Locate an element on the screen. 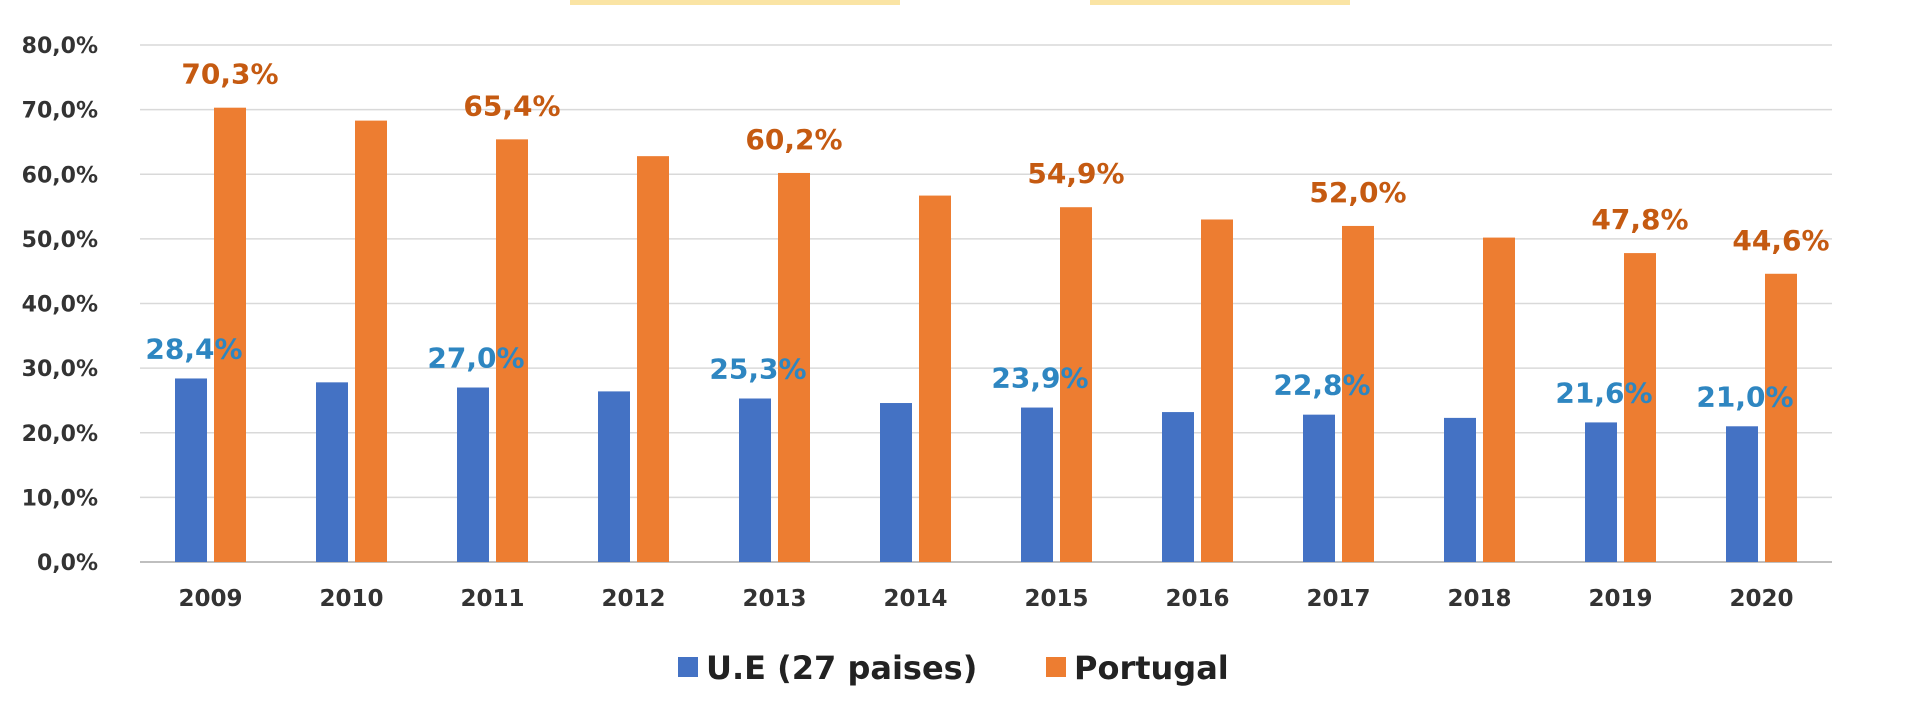 The image size is (1906, 720). x-tick-label: 2019 is located at coordinates (1620, 599).